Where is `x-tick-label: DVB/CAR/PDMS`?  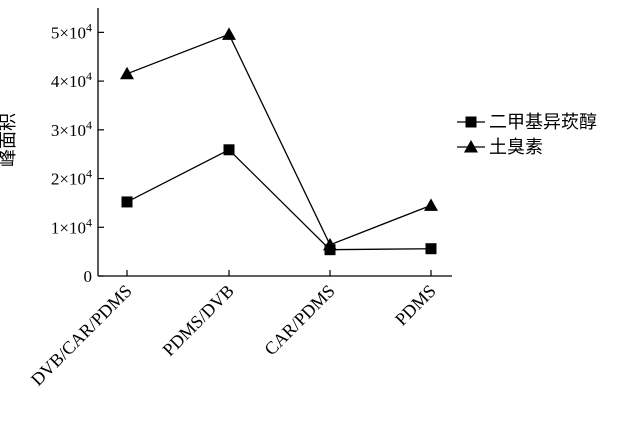
x-tick-label: DVB/CAR/PDMS is located at coordinates (81, 335).